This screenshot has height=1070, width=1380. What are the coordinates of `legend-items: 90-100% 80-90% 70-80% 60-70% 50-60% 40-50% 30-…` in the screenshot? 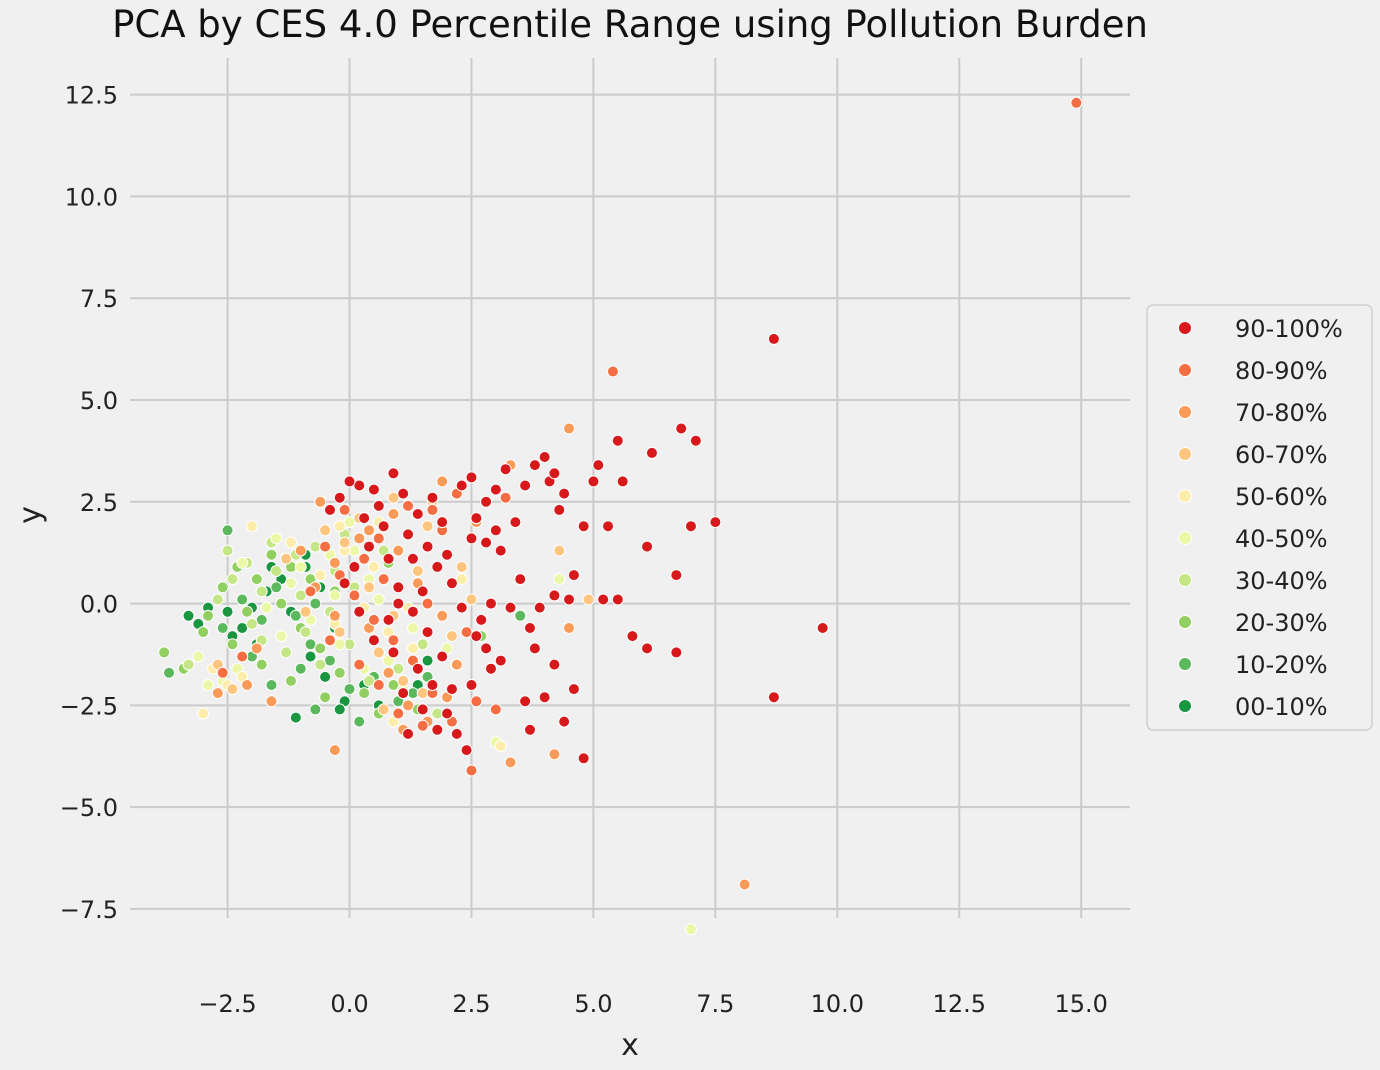 It's located at (1260, 518).